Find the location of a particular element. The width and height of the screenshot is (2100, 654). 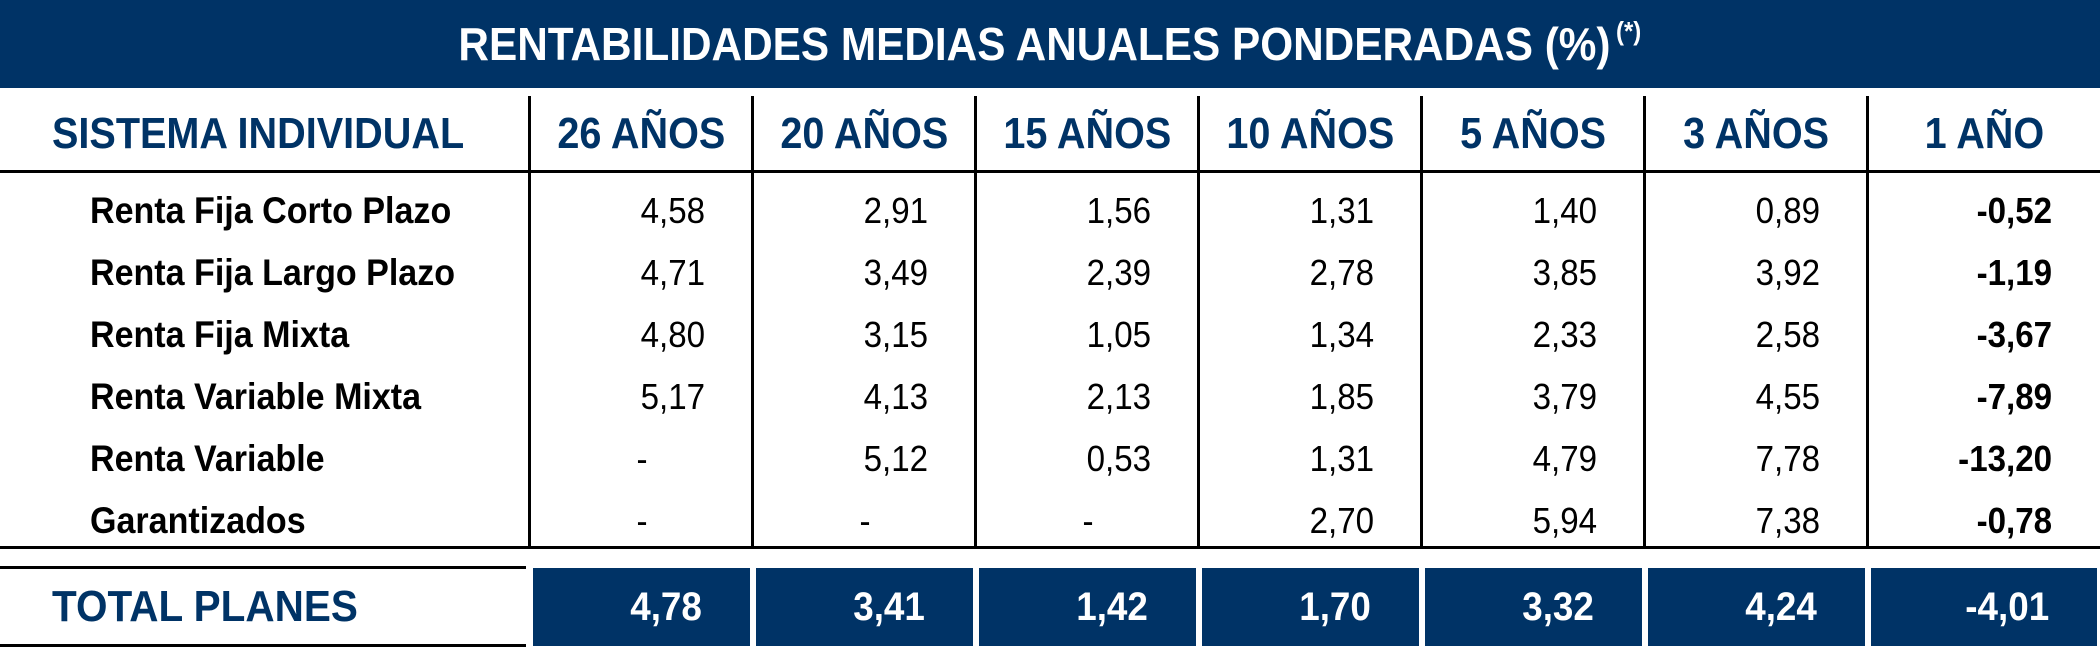

total-cell: 4,24 is located at coordinates (1756, 607).